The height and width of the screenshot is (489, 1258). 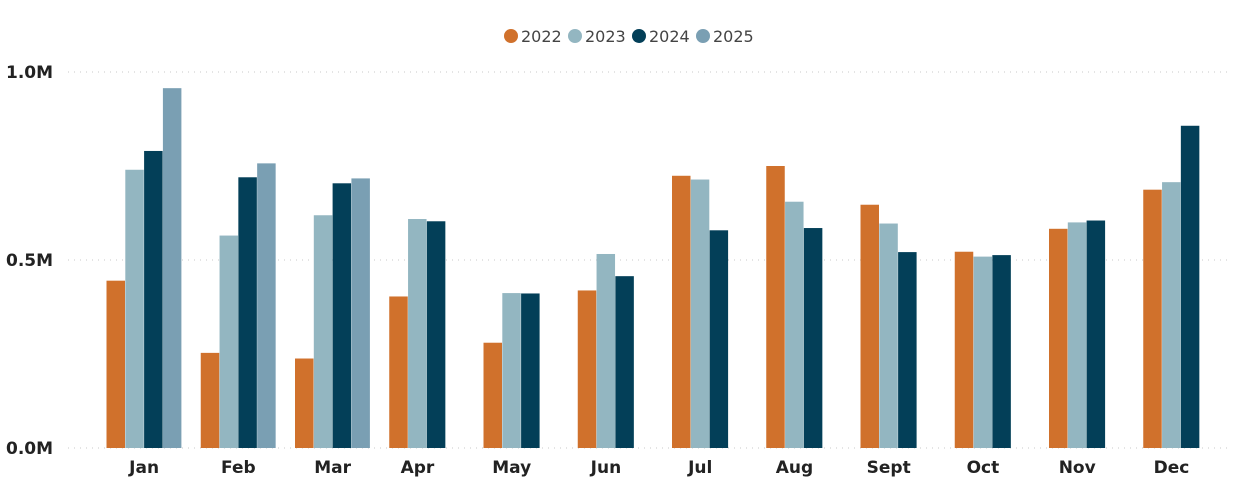 I want to click on legend: 2022 2023 2024 2025, so click(x=629, y=36).